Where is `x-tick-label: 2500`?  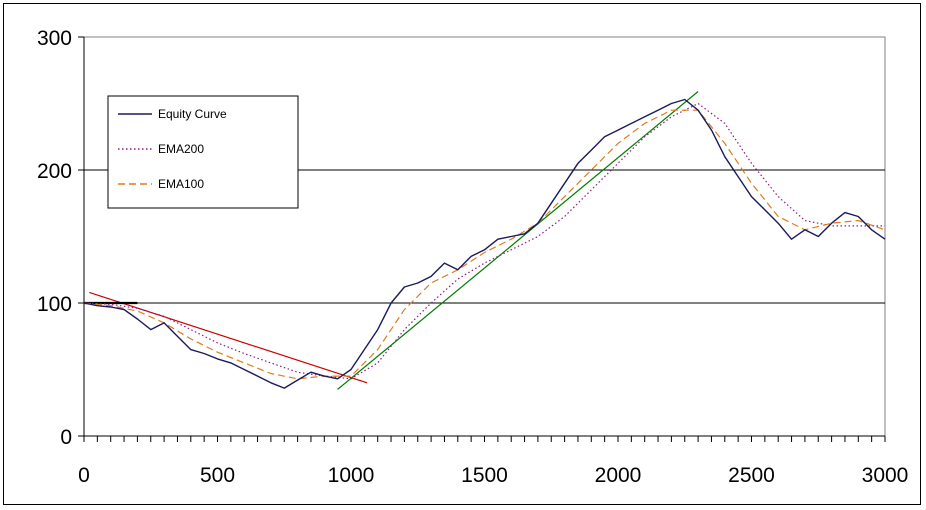
x-tick-label: 2500 is located at coordinates (751, 475).